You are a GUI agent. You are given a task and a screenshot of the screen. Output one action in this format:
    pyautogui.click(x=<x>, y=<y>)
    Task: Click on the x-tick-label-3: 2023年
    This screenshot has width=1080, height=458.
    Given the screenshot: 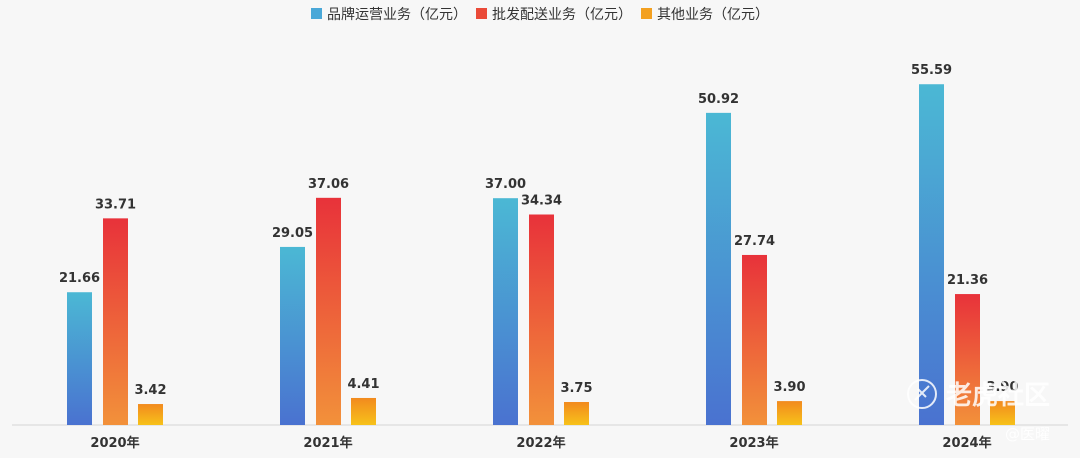 What is the action you would take?
    pyautogui.click(x=753, y=443)
    